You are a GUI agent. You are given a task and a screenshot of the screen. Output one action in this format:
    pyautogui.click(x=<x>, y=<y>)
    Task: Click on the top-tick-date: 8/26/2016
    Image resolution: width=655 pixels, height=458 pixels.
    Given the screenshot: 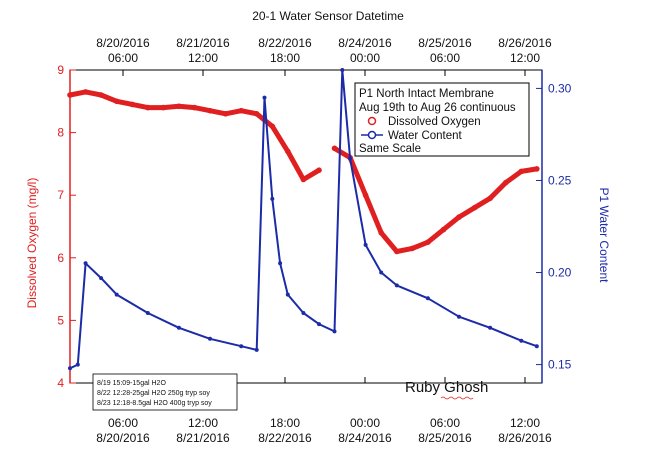 What is the action you would take?
    pyautogui.click(x=525, y=43)
    